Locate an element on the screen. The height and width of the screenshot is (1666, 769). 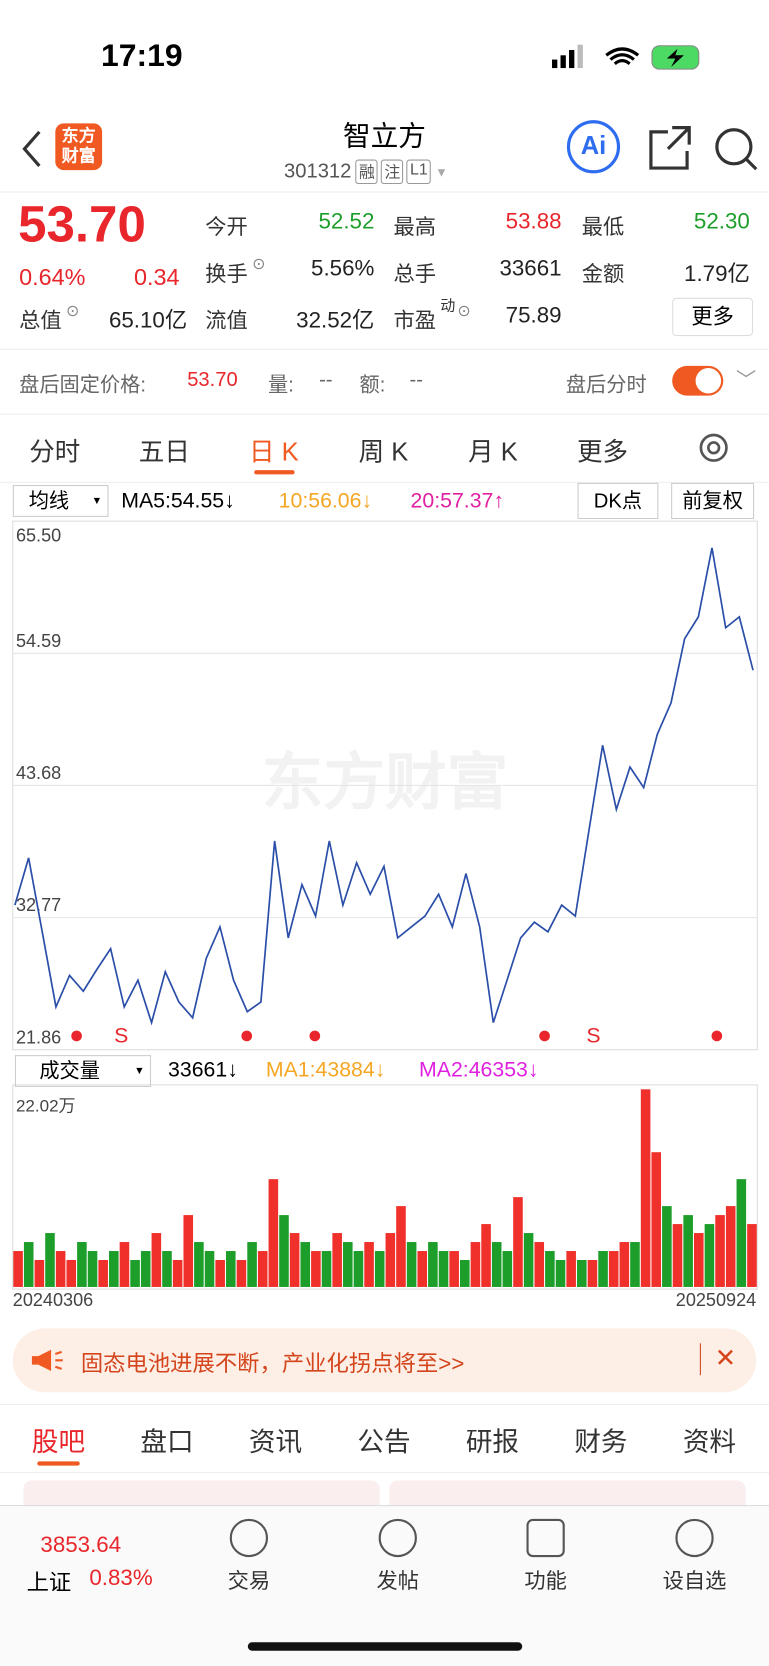
stat-value: 52.52 is located at coordinates (346, 221).